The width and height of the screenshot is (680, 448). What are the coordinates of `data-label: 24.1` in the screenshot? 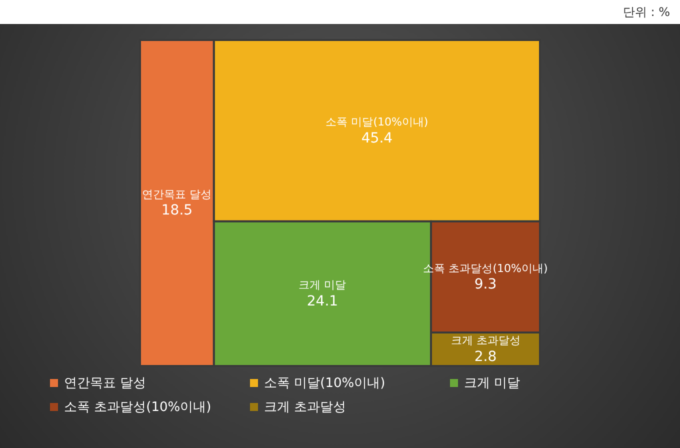 It's located at (322, 301).